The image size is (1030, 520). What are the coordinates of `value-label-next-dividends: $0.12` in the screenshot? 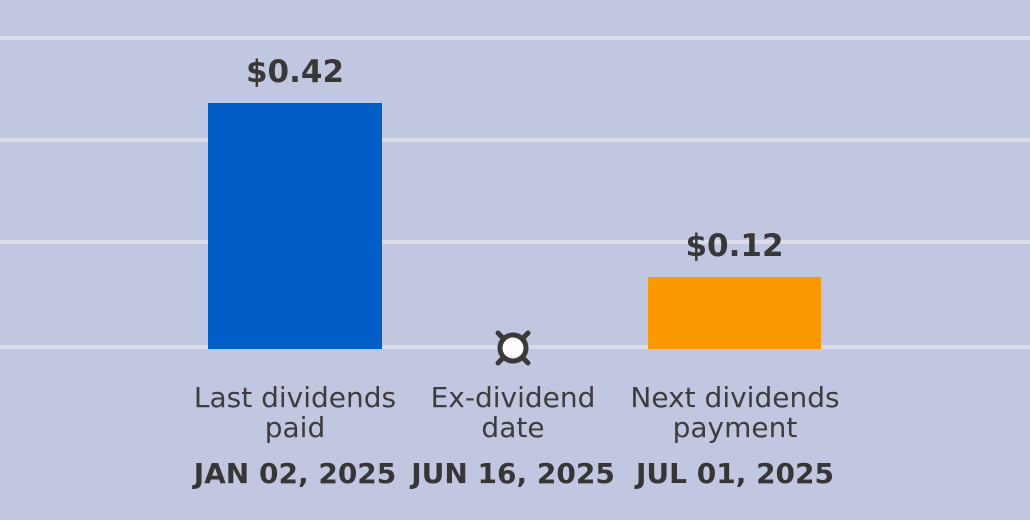 It's located at (734, 246).